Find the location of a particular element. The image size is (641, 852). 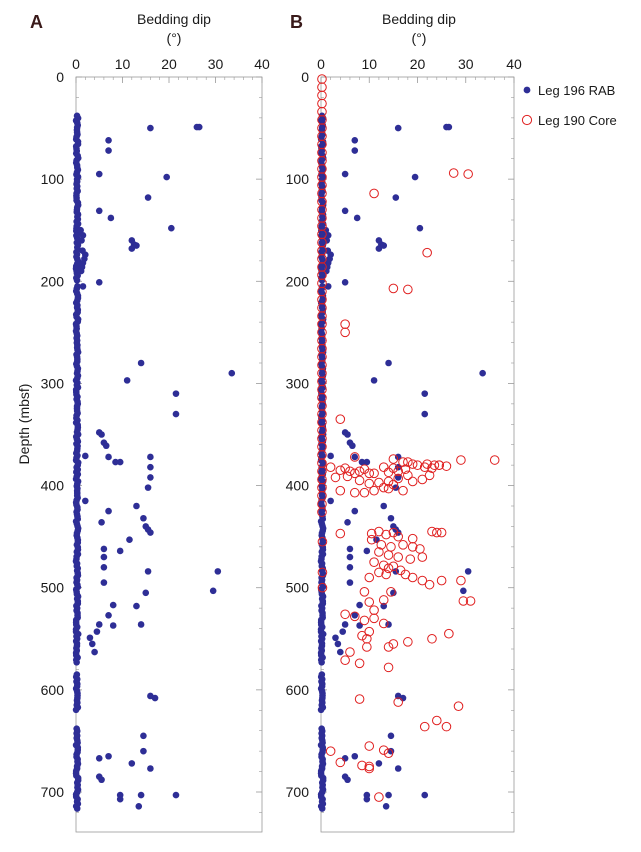

x-tick-label-a-3: 30 is located at coordinates (216, 64).